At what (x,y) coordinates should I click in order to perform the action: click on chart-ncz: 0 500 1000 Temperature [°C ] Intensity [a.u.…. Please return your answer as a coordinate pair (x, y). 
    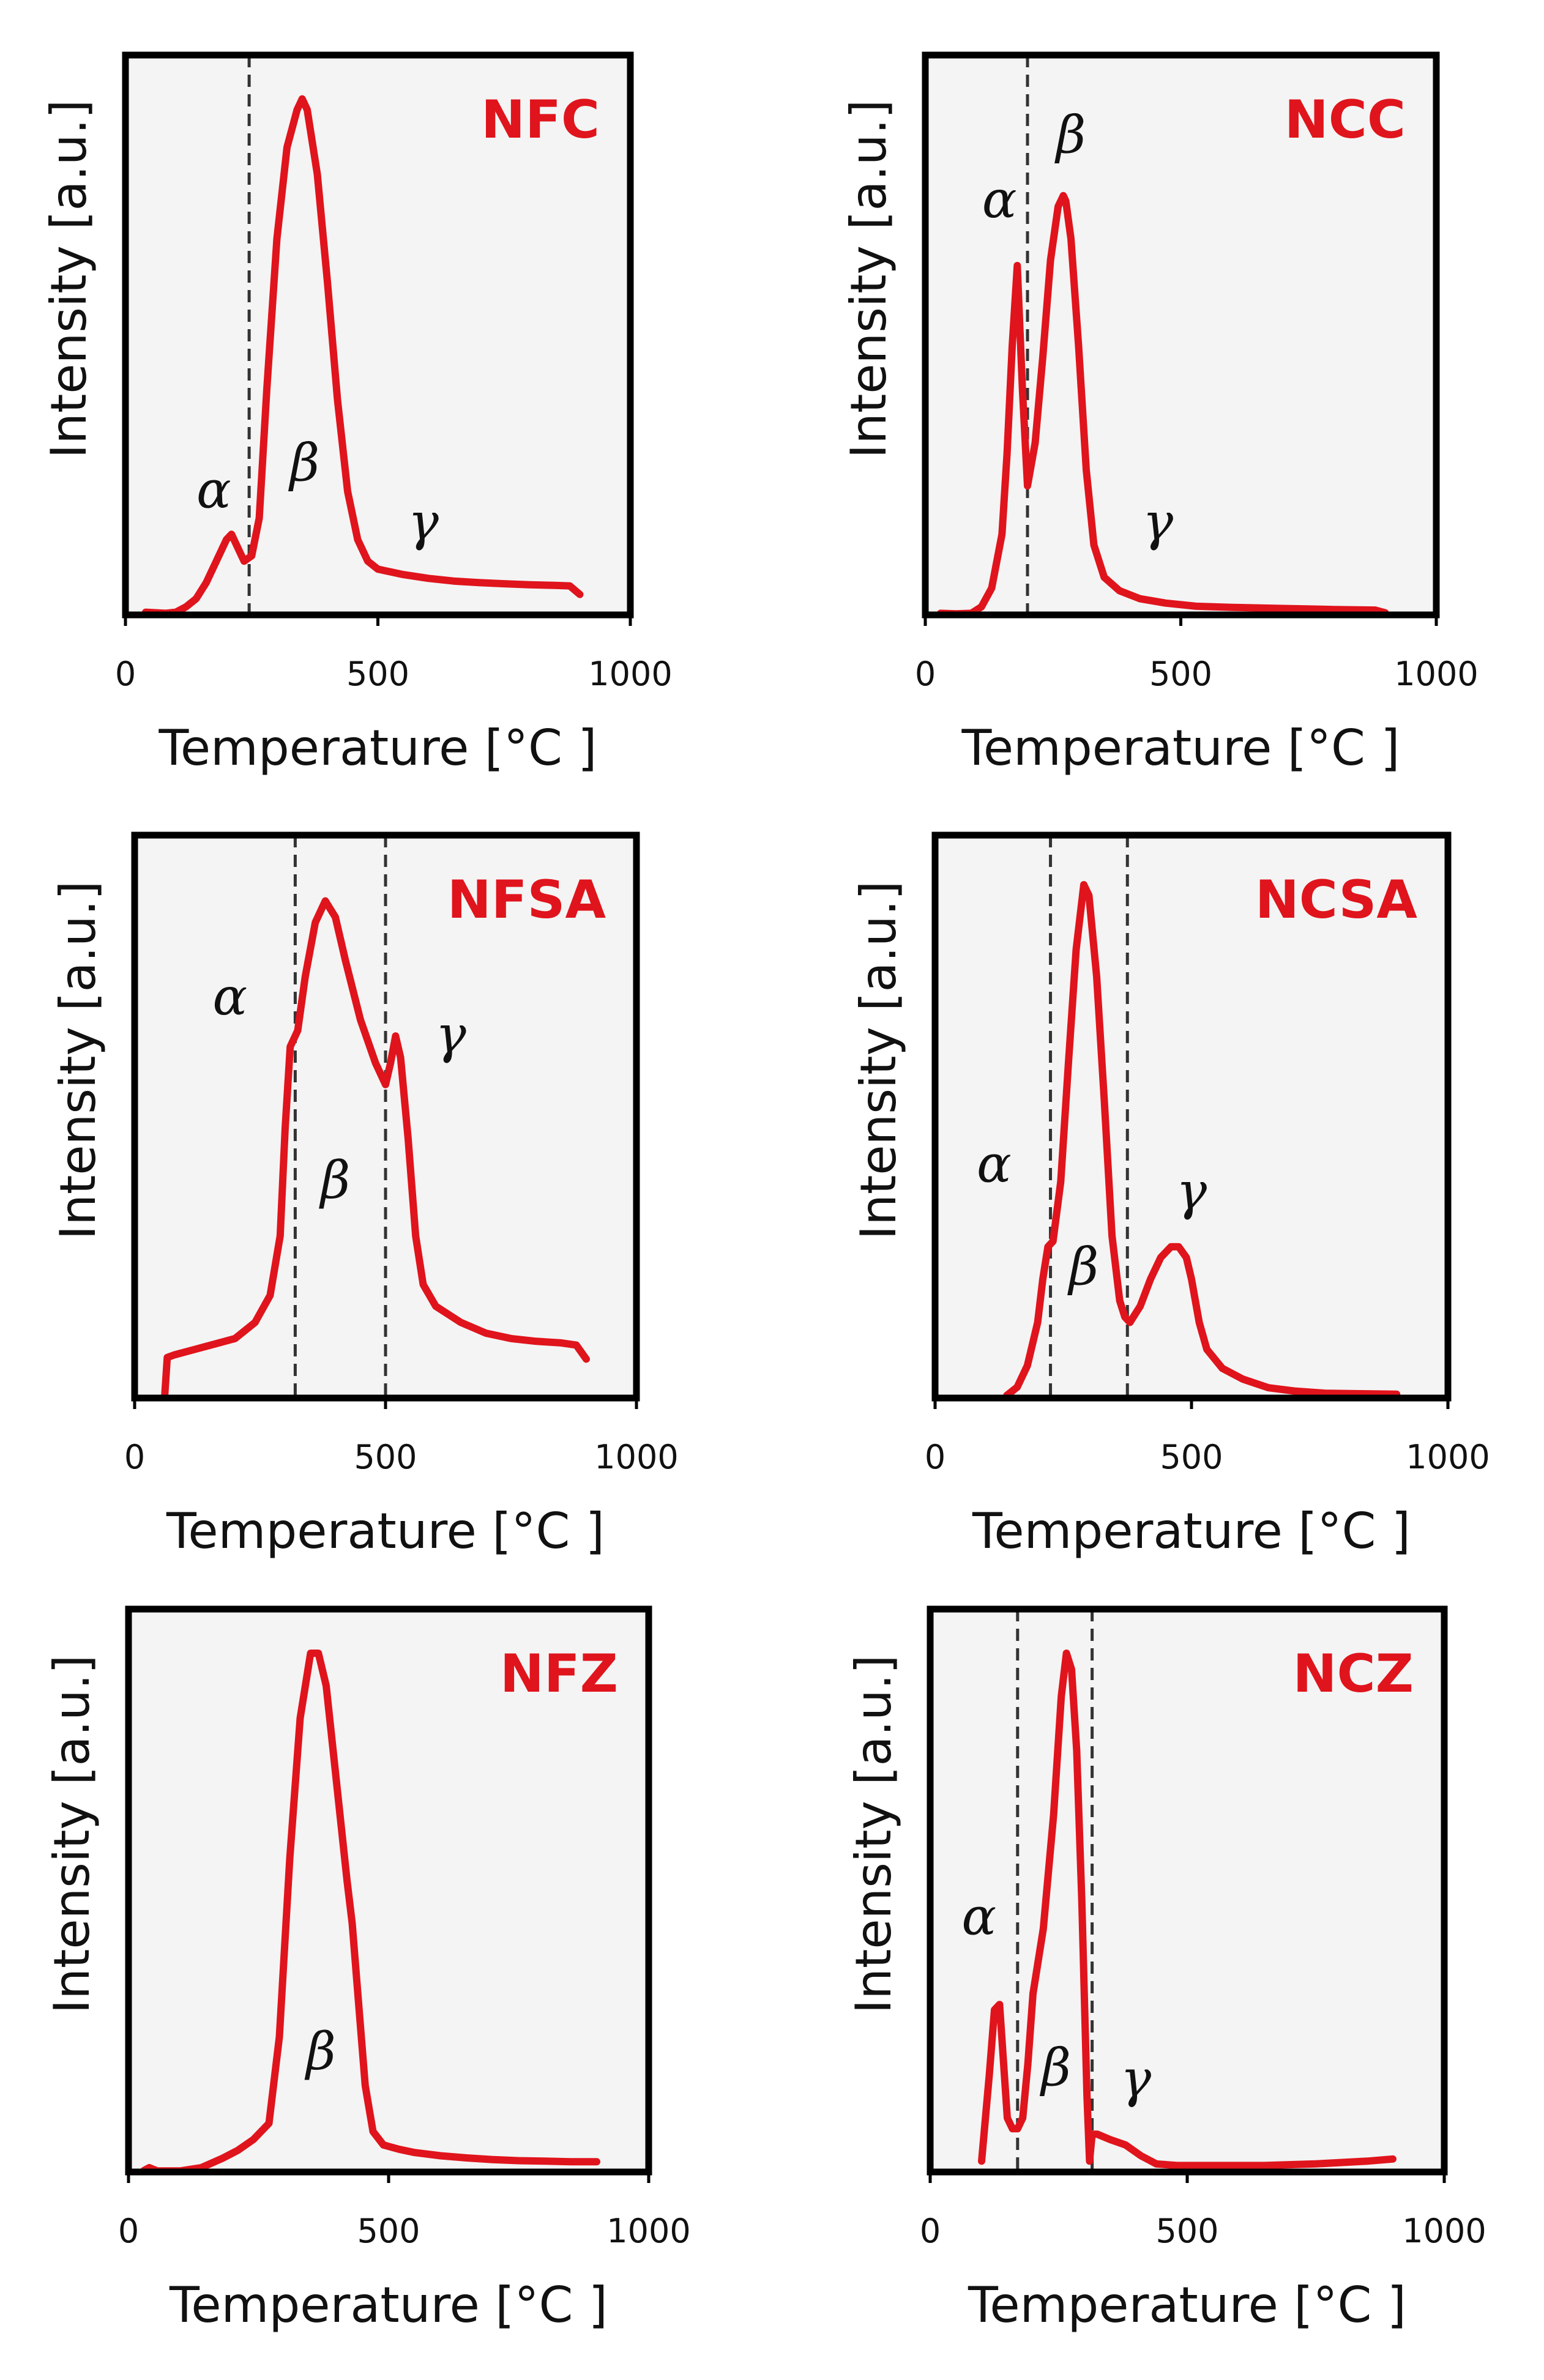
    Looking at the image, I should click on (1165, 1970).